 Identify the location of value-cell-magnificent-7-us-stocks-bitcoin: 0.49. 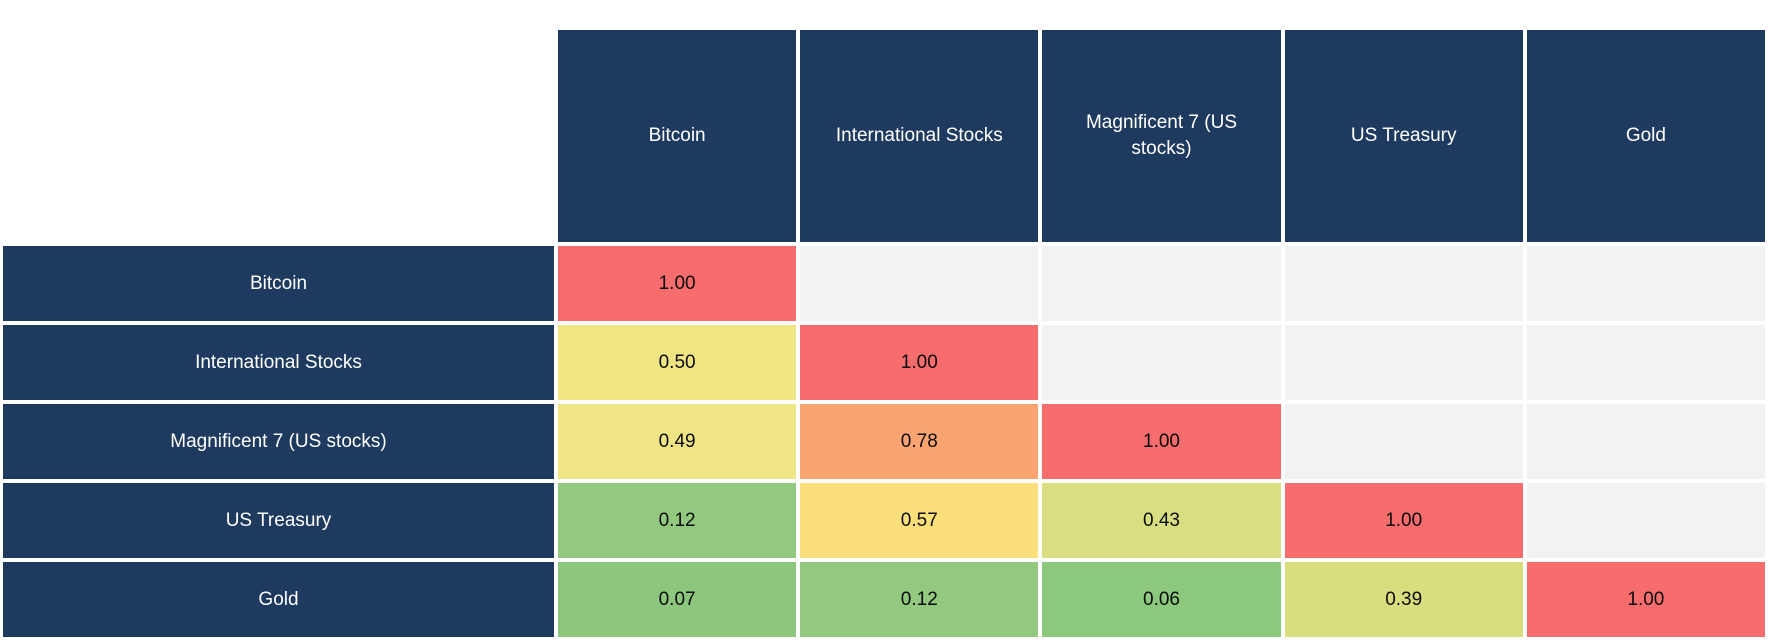
(677, 441).